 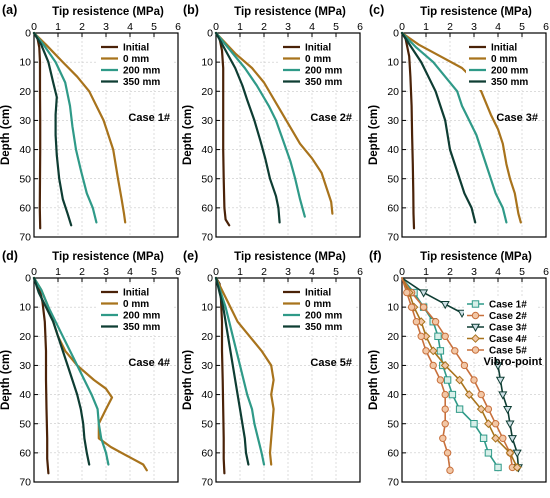 I want to click on case-annotation: Case 2#, so click(x=331, y=118).